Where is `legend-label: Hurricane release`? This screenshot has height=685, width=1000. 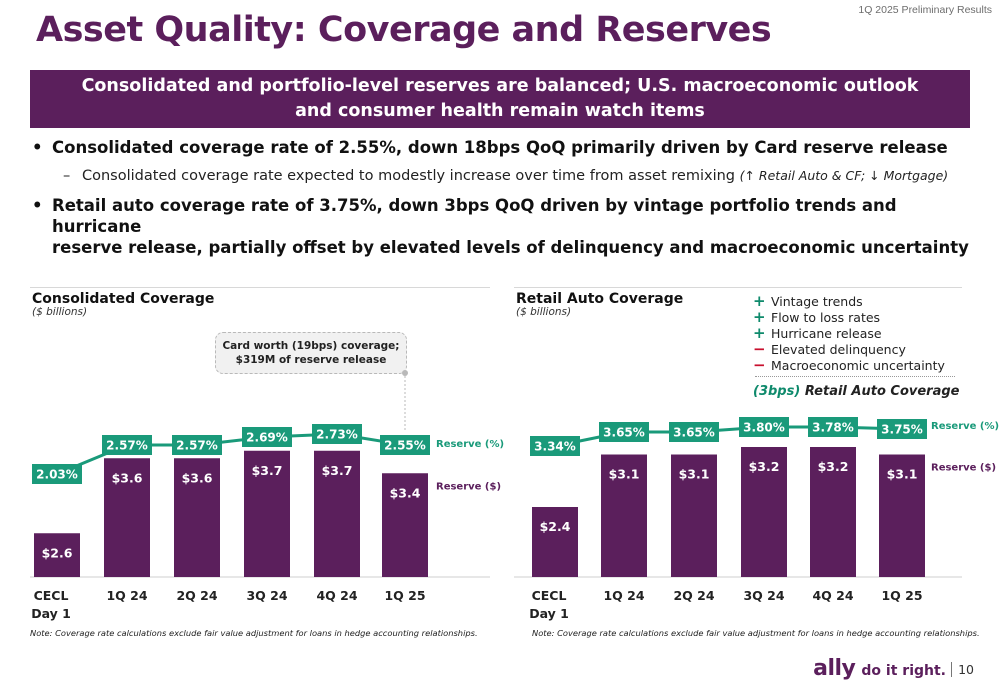
legend-label: Hurricane release is located at coordinates (826, 333).